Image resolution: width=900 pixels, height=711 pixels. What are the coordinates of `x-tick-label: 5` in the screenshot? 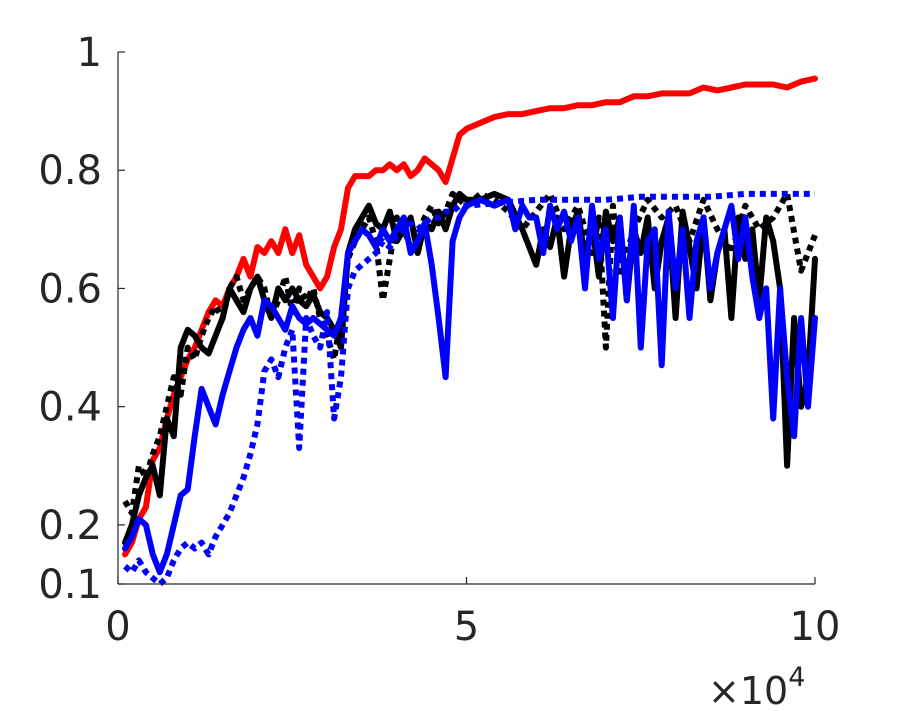 It's located at (466, 627).